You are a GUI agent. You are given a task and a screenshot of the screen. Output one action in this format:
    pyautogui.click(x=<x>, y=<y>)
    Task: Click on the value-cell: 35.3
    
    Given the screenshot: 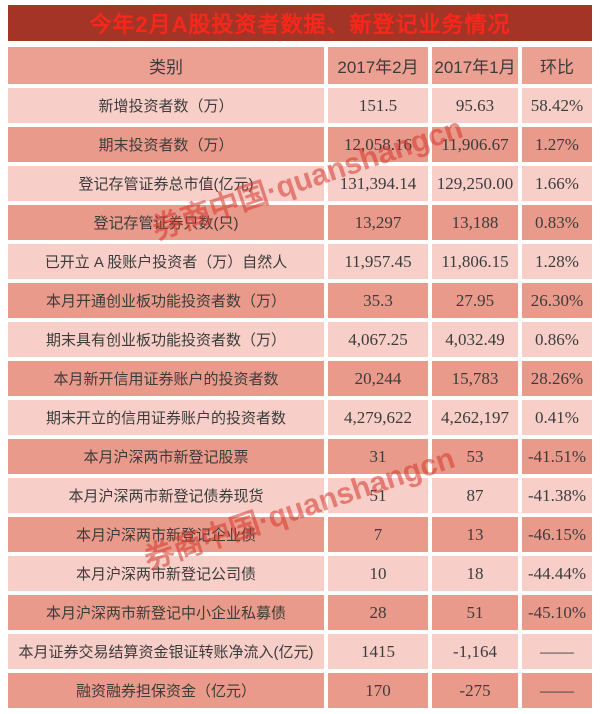 What is the action you would take?
    pyautogui.click(x=378, y=300)
    